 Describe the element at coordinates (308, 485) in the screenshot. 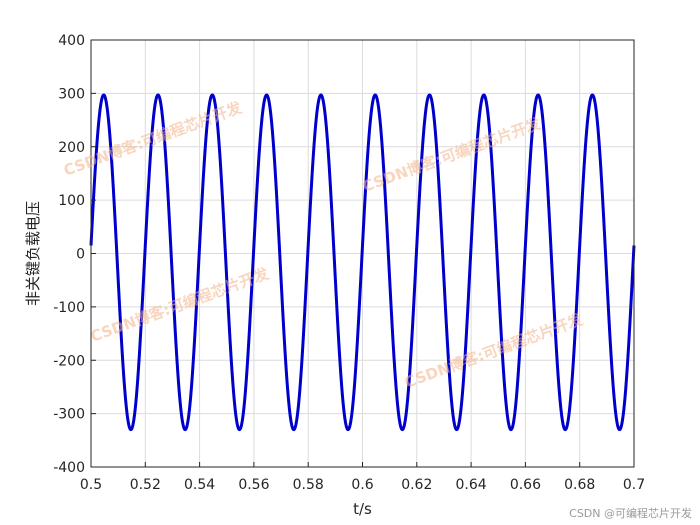

I see `x-tick-label: 0.58` at that location.